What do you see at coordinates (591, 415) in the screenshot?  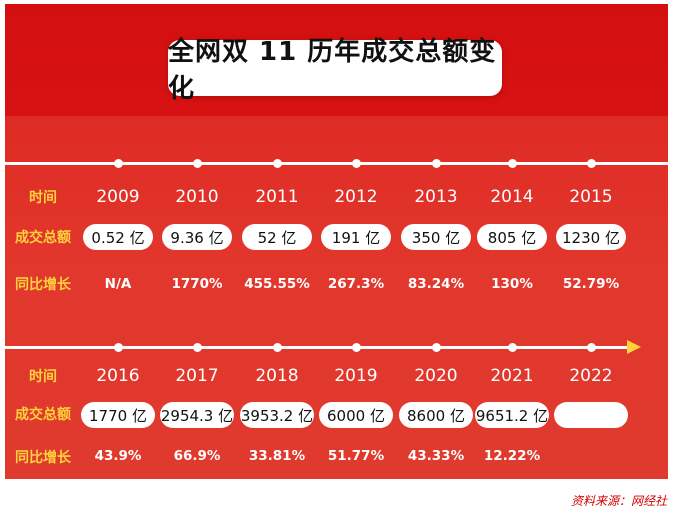 I see `gmv-value-pill` at bounding box center [591, 415].